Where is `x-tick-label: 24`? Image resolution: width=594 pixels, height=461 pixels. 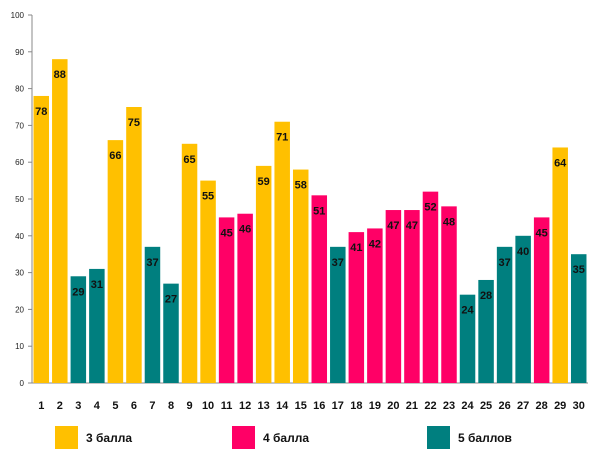
x-tick-label: 24 is located at coordinates (467, 406).